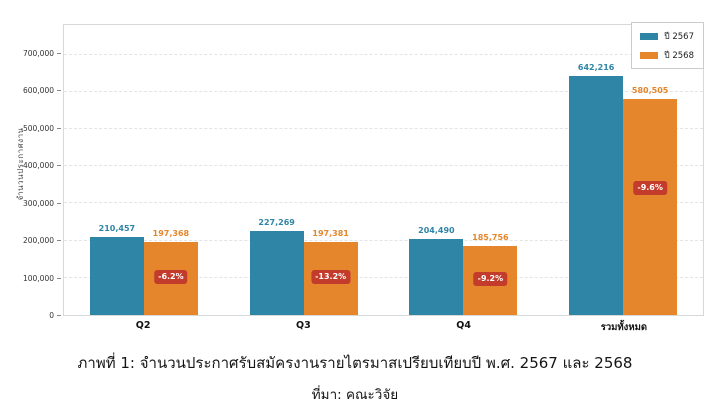 The width and height of the screenshot is (710, 412). Describe the element at coordinates (42, 203) in the screenshot. I see `y-tick-label: 300,000` at that location.